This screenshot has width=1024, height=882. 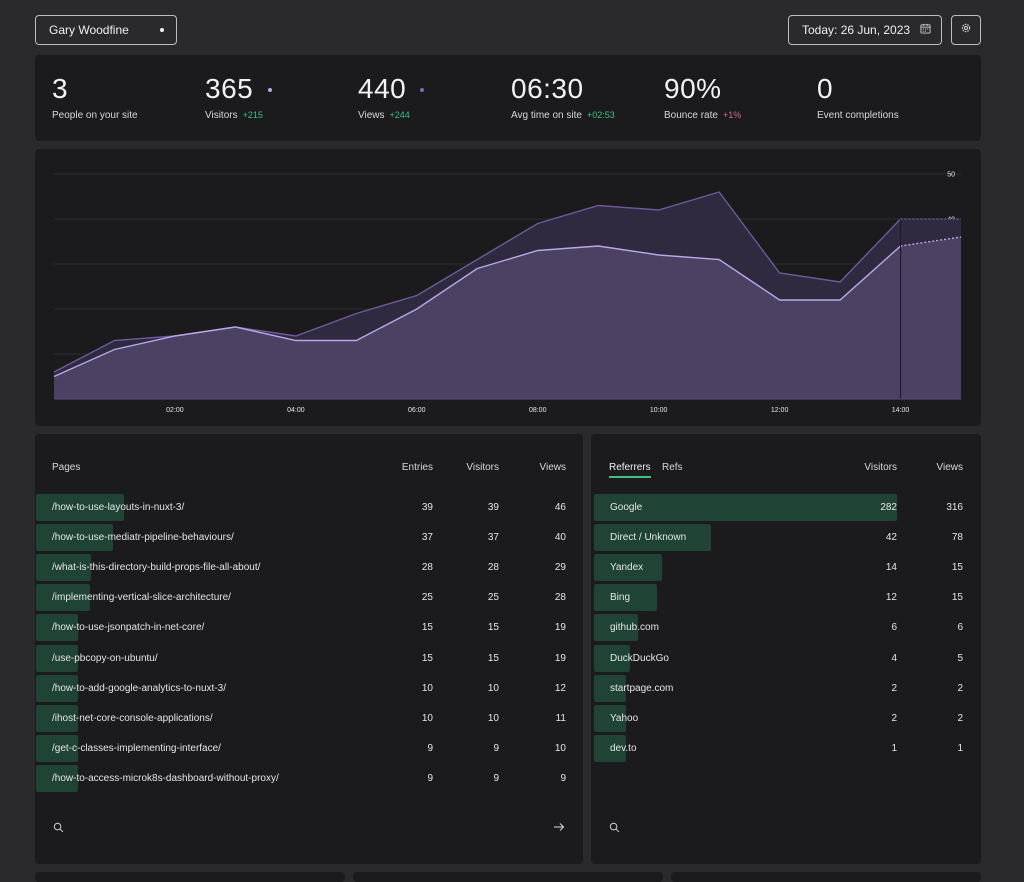 I want to click on page-entries: 9, so click(x=413, y=748).